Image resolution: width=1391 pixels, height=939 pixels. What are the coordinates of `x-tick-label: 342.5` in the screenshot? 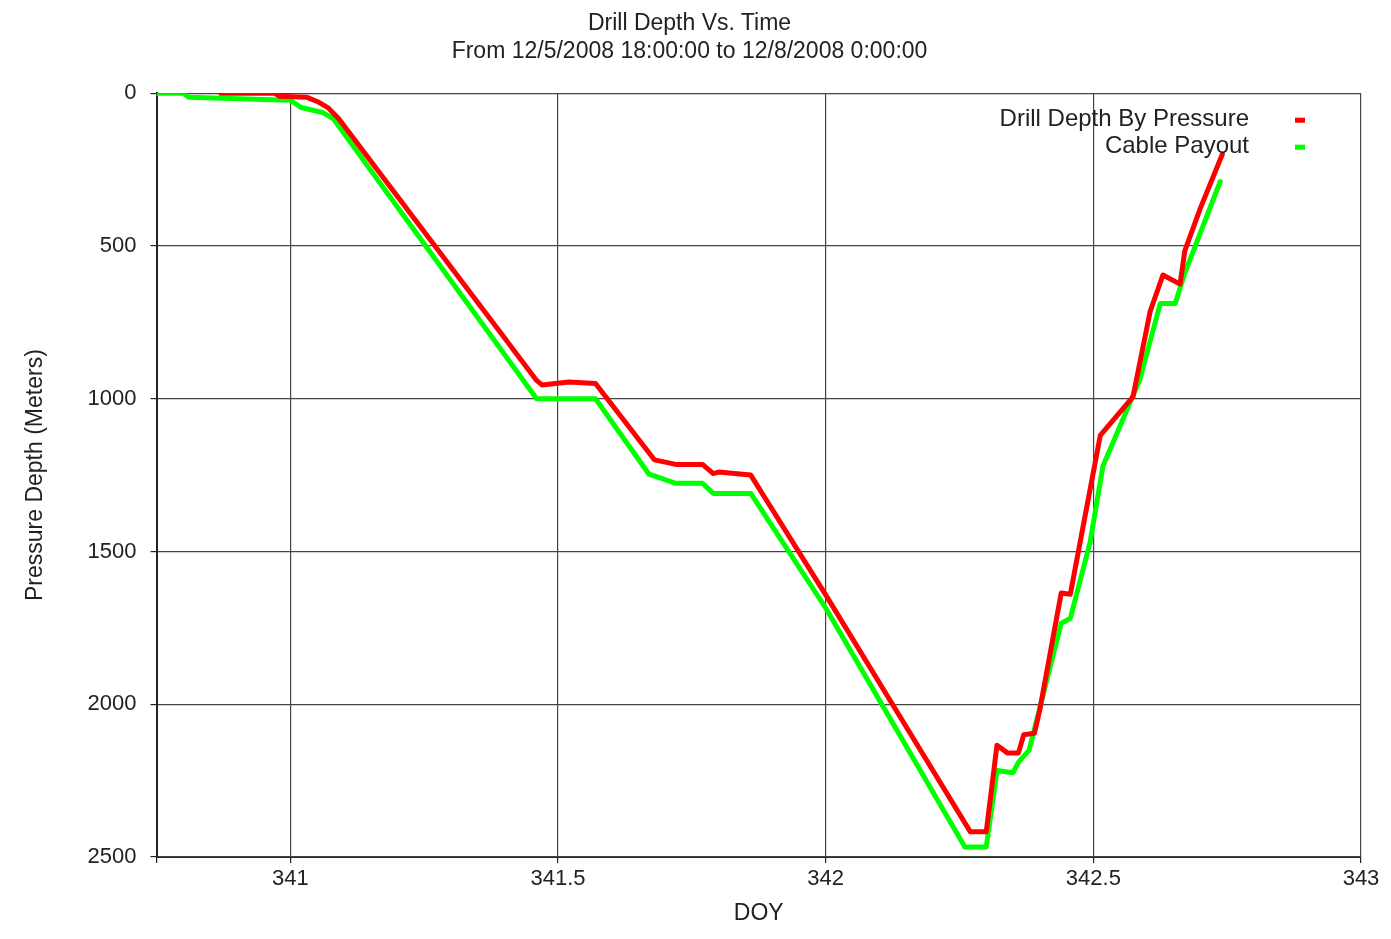 It's located at (1093, 878).